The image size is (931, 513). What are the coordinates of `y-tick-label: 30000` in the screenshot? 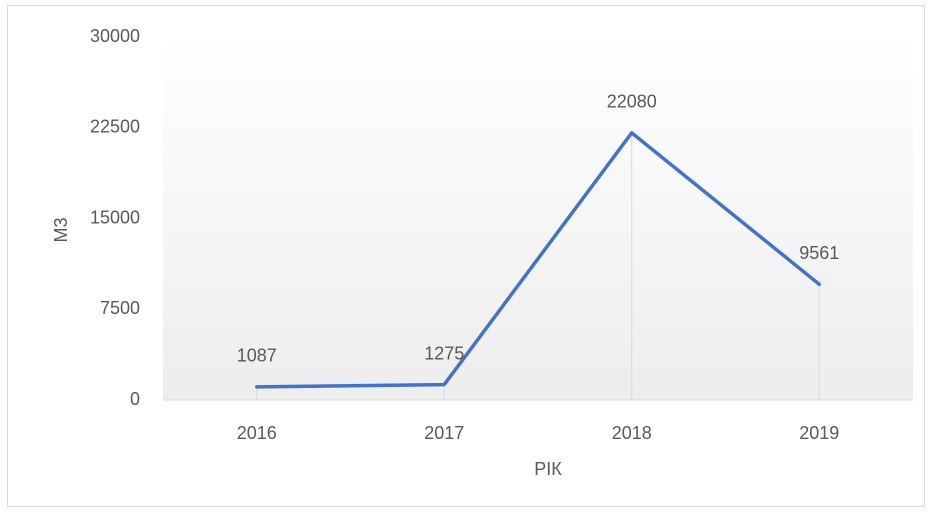 It's located at (115, 36).